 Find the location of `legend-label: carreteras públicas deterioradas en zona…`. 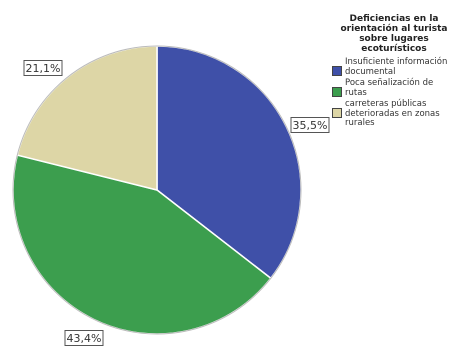

legend-label: carreteras públicas deterioradas en zona… is located at coordinates (392, 113).